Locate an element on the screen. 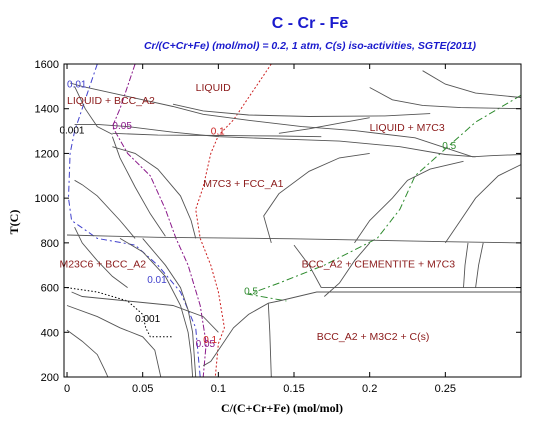 The width and height of the screenshot is (537, 423). x-axis-label: C/(C+Cr+Fe) (mol/mol) is located at coordinates (282, 408).